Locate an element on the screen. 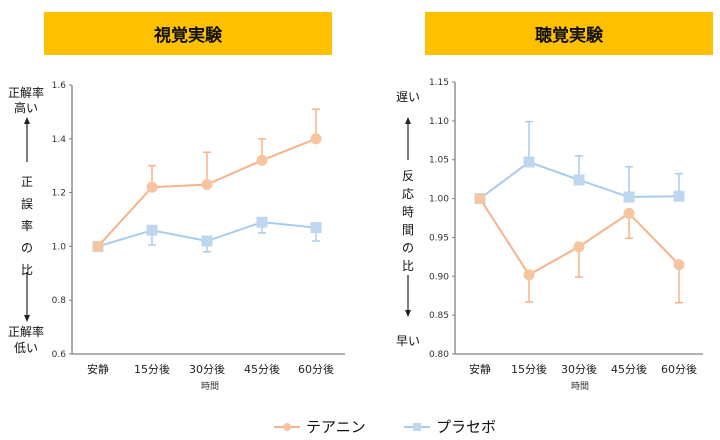  right-top-label: 遅い is located at coordinates (408, 97).